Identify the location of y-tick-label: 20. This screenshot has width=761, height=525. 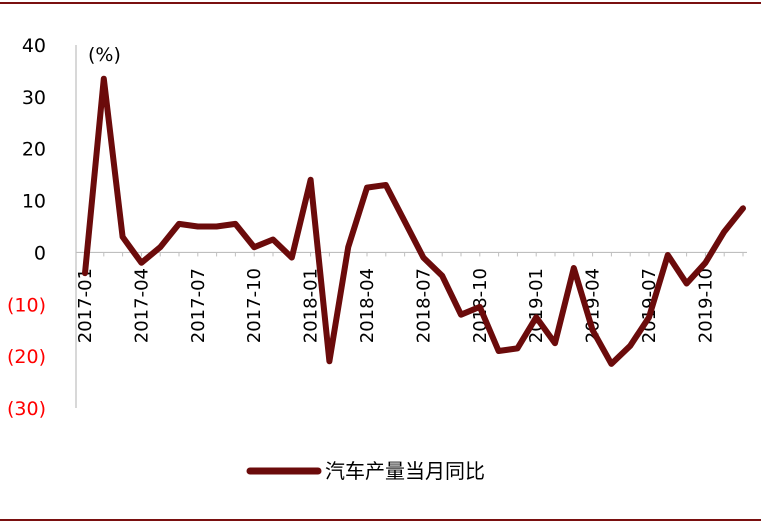
(34, 150).